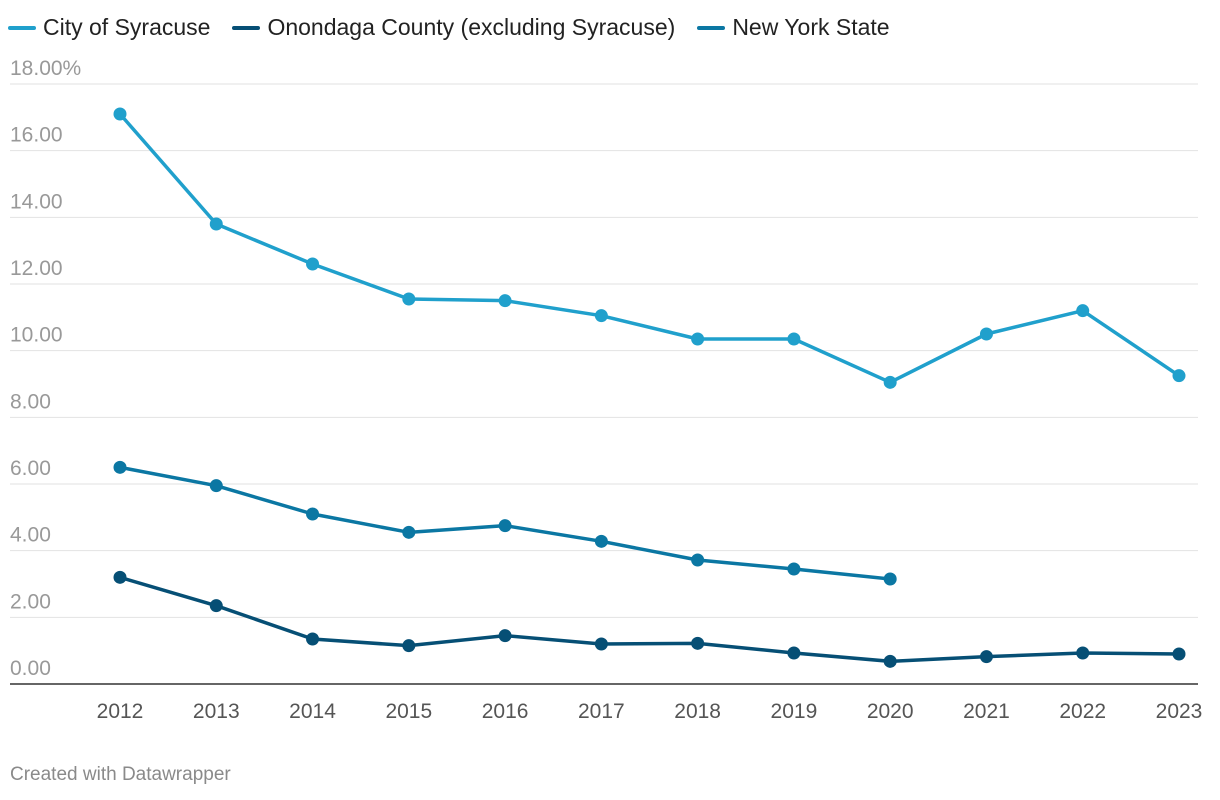 The image size is (1220, 800). Describe the element at coordinates (30, 401) in the screenshot. I see `y-tick-label: 8.00` at that location.